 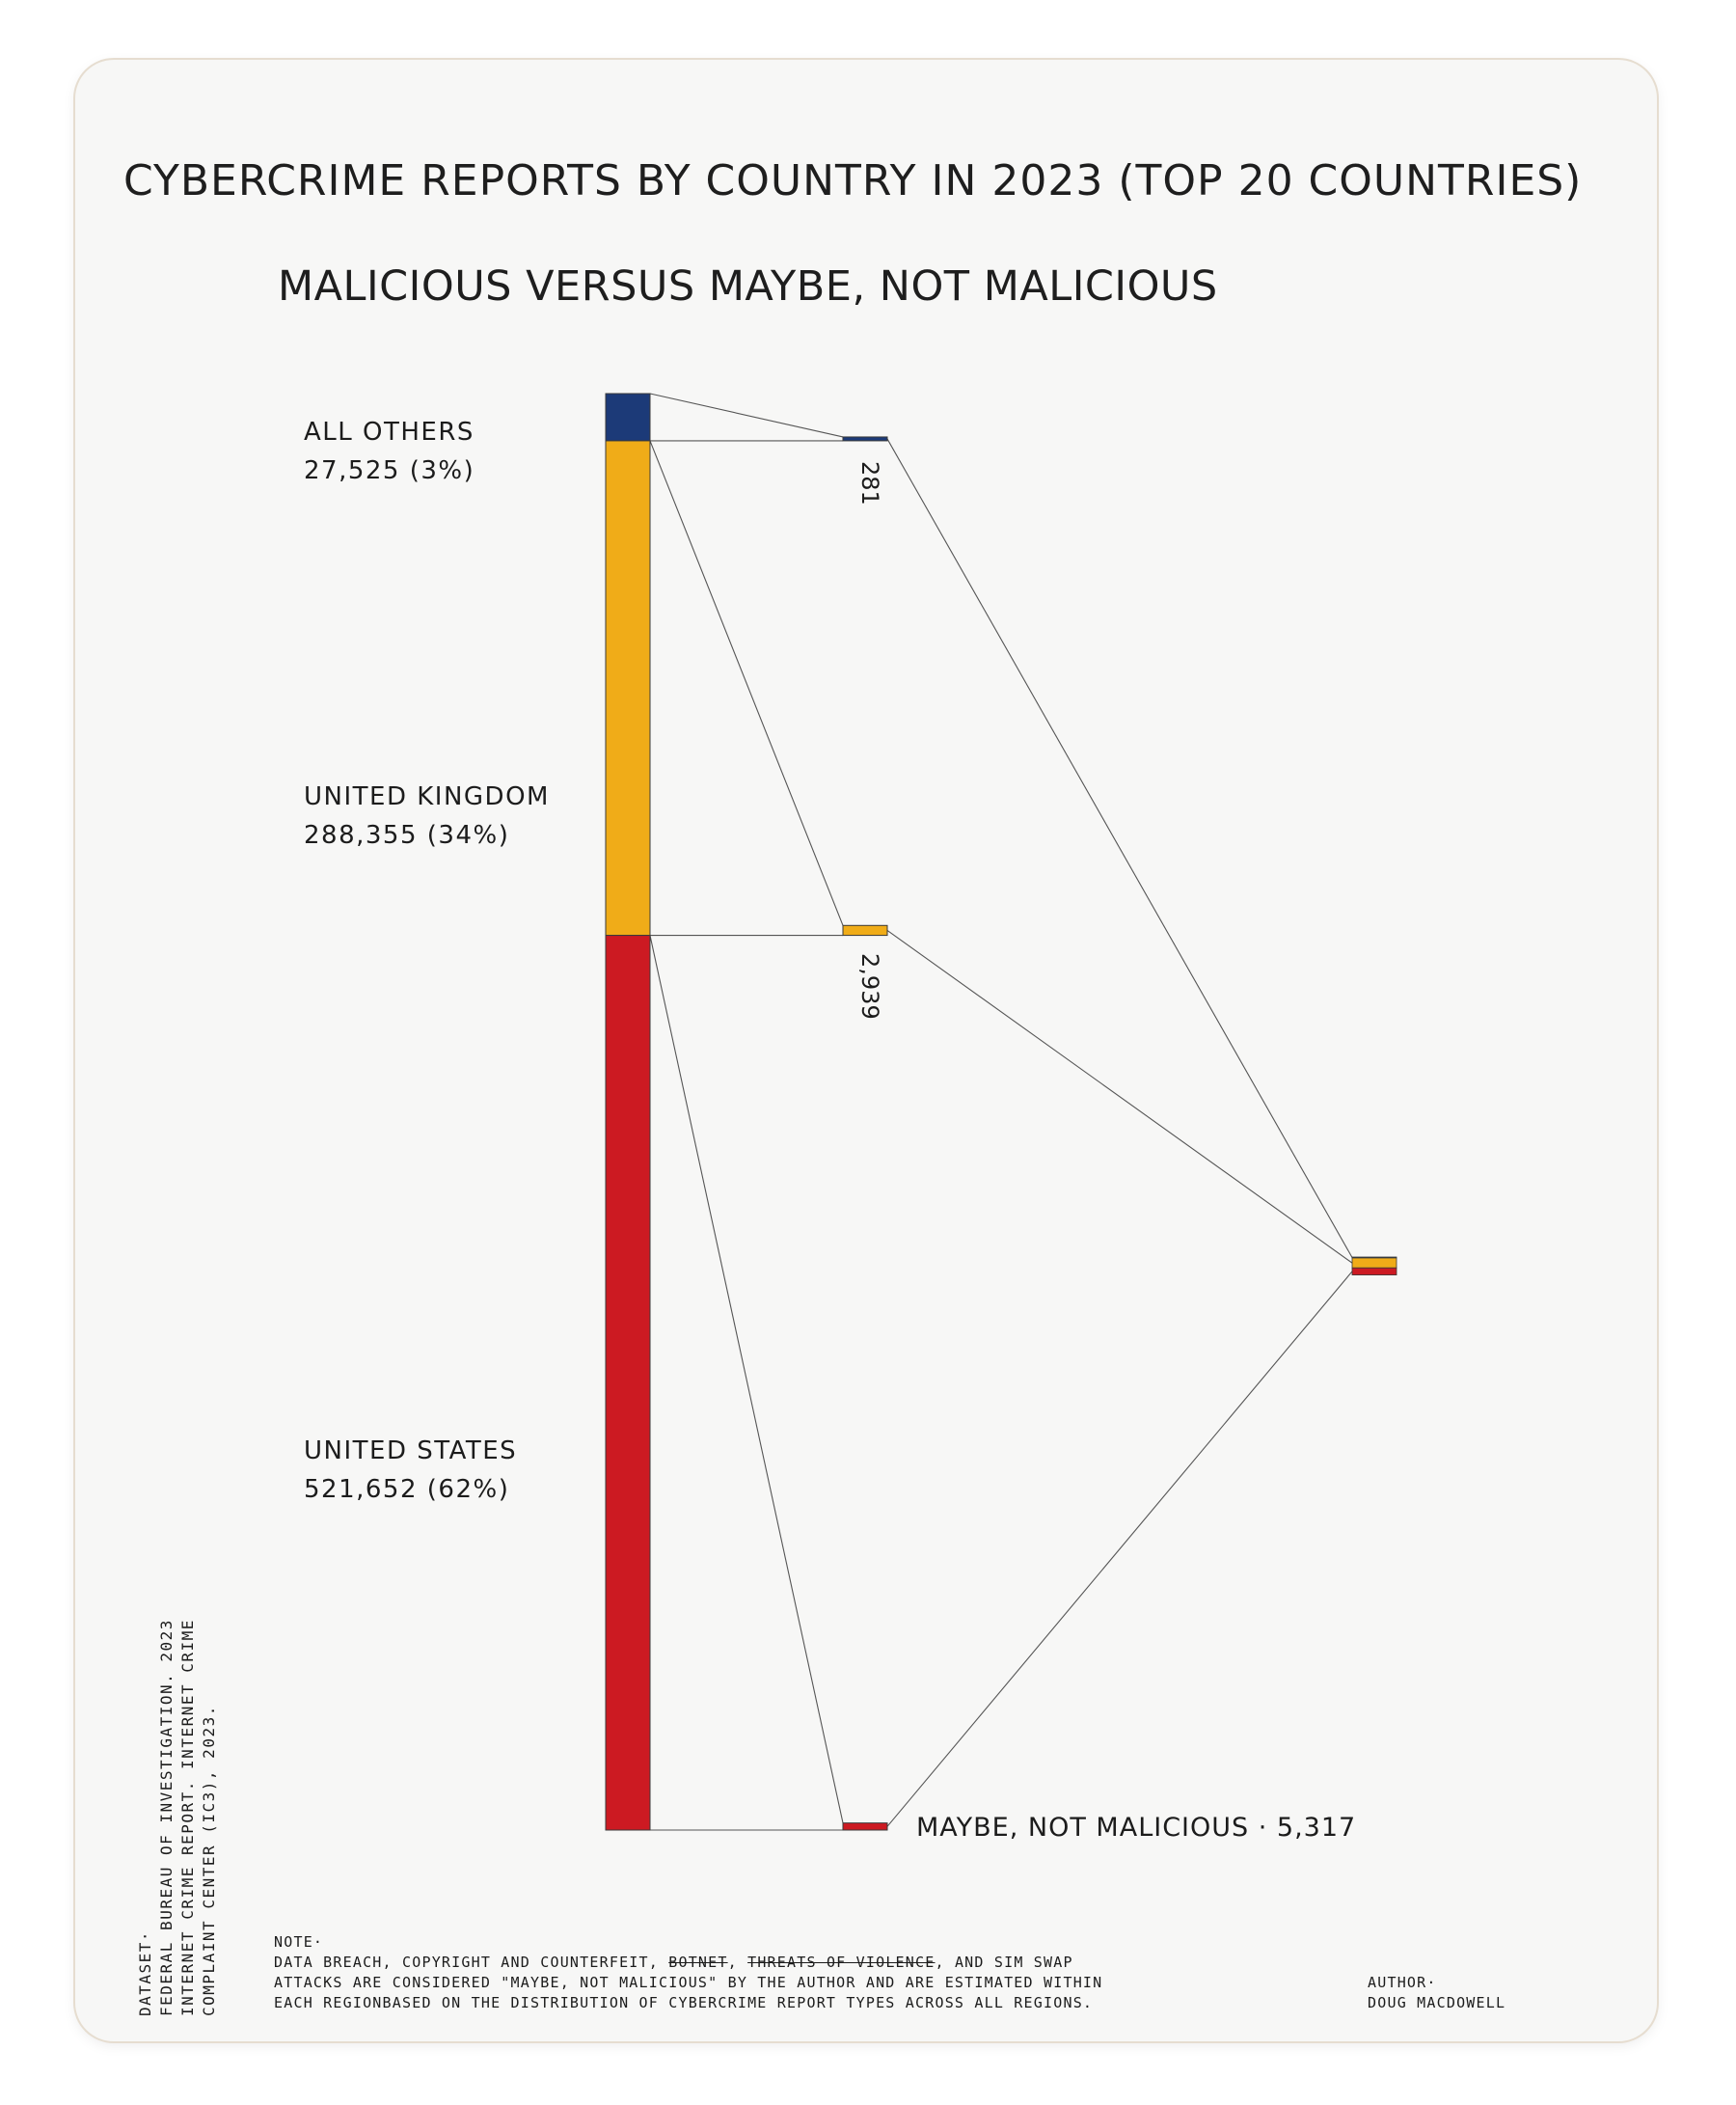 What do you see at coordinates (1004, 1963) in the screenshot?
I see `note-text: , AND SIM SWAP` at bounding box center [1004, 1963].